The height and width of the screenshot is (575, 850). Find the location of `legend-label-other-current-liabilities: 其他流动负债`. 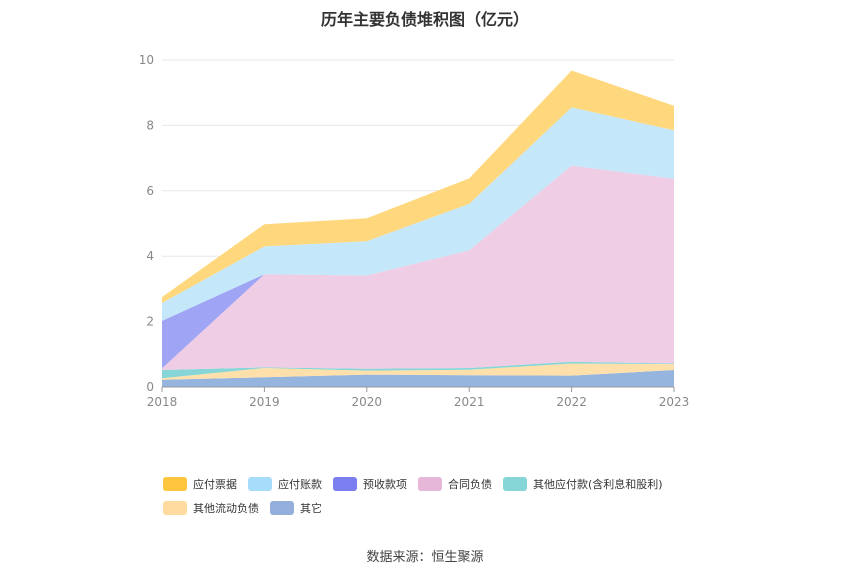

legend-label-other-current-liabilities: 其他流动负债 is located at coordinates (226, 508).